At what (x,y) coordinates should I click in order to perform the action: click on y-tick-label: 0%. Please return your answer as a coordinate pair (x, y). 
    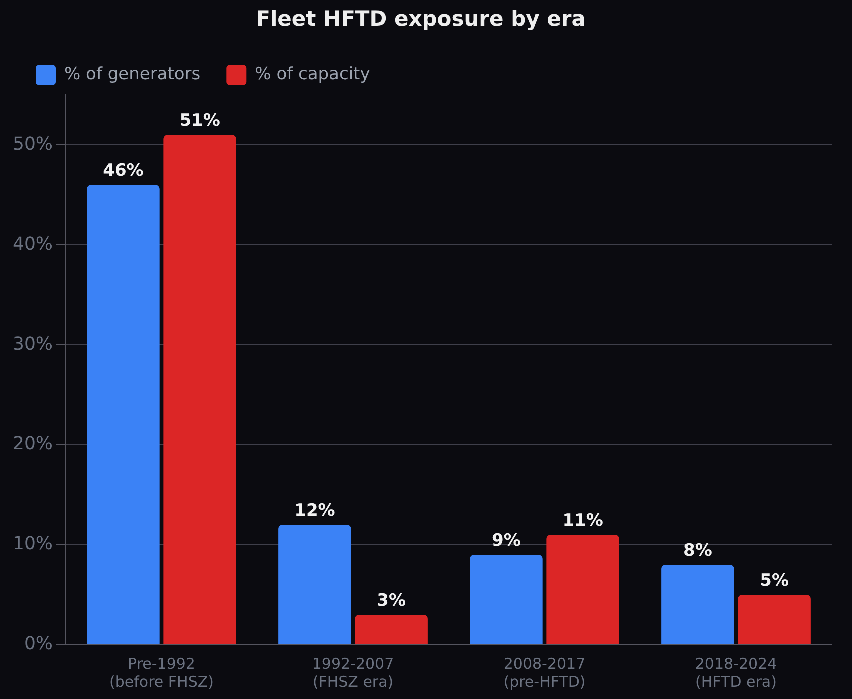
    Looking at the image, I should click on (39, 644).